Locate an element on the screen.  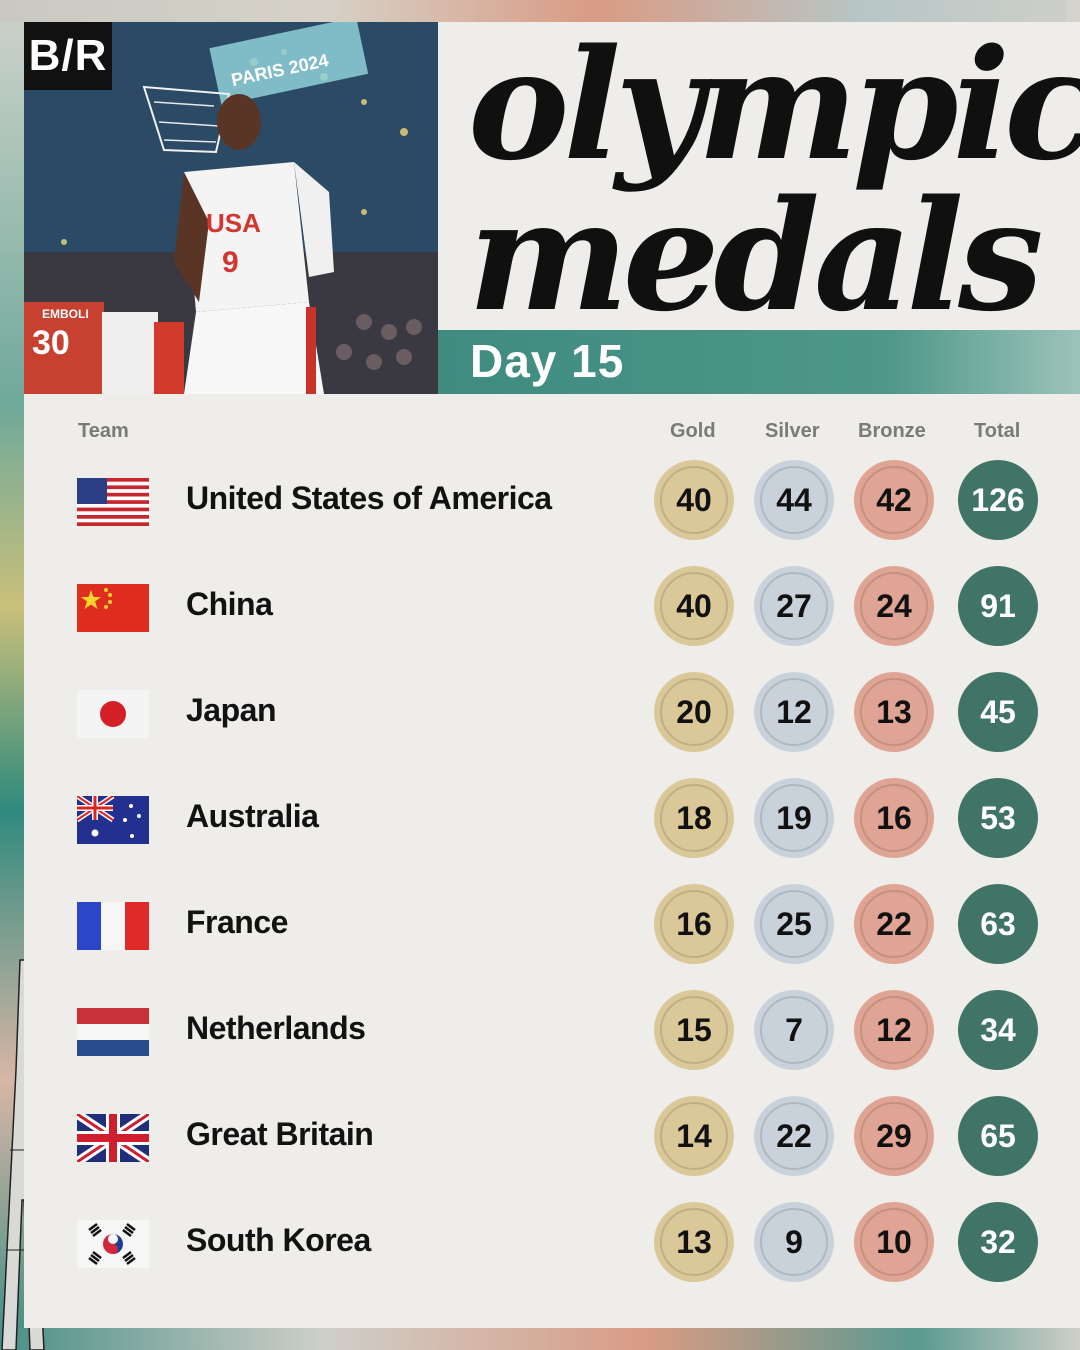
total-count: 65 is located at coordinates (998, 1136).